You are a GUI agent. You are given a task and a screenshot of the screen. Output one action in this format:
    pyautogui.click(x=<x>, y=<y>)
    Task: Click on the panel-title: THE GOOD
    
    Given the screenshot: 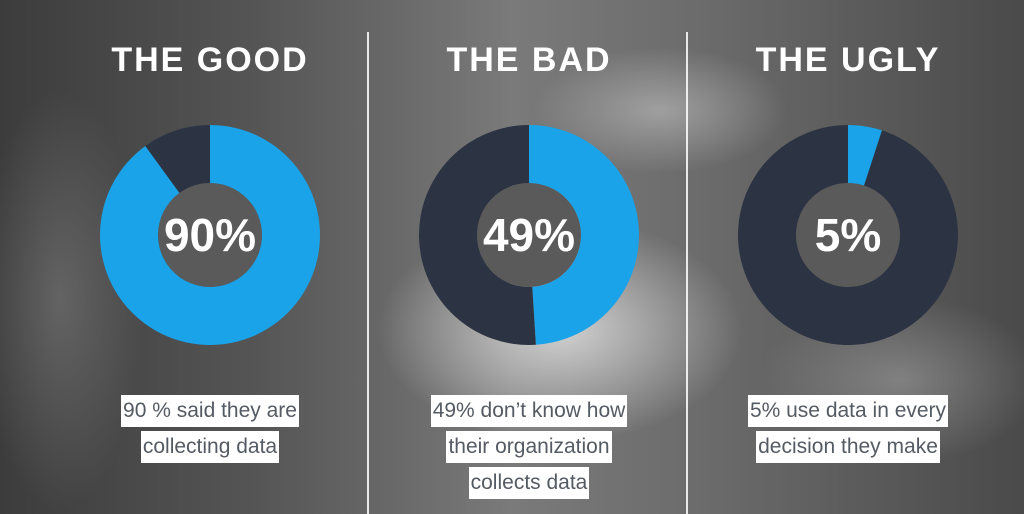 What is the action you would take?
    pyautogui.click(x=210, y=60)
    